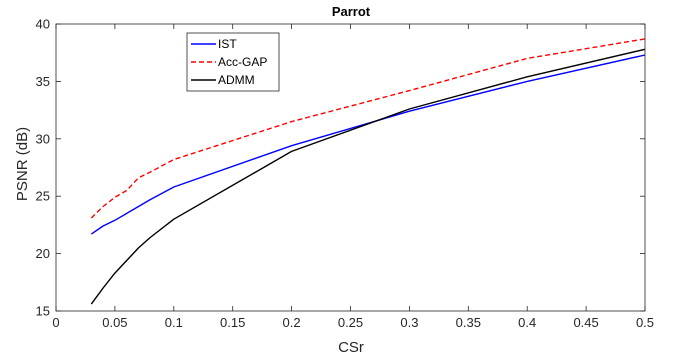 The height and width of the screenshot is (355, 682). I want to click on x-tick-label: 0, so click(55, 322).